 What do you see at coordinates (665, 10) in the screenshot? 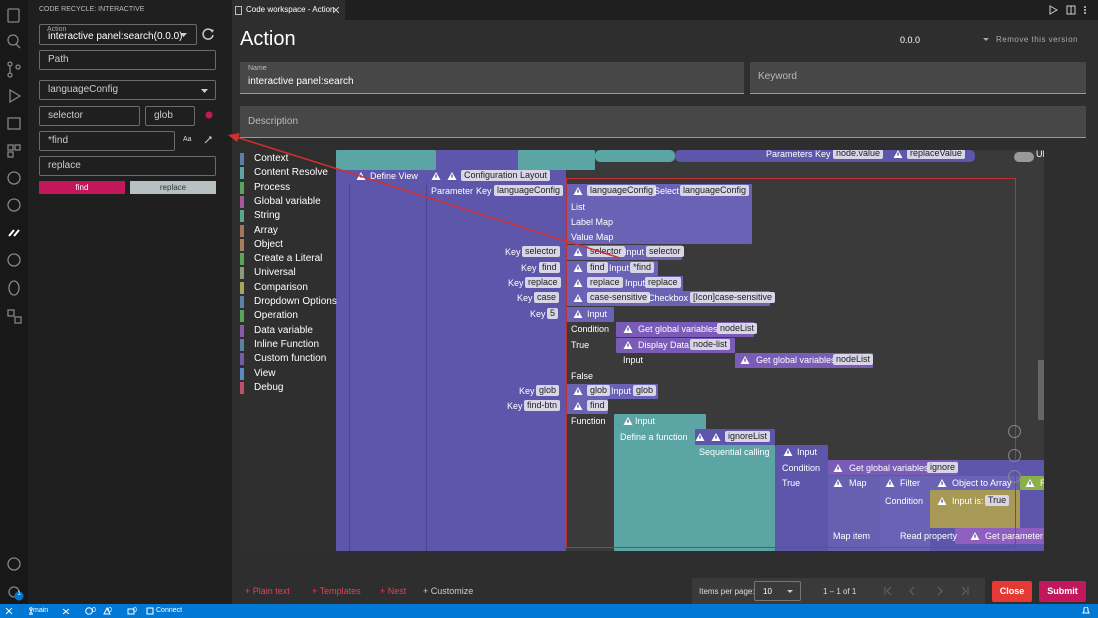
I see `tab-bar: Code workspace - Action` at bounding box center [665, 10].